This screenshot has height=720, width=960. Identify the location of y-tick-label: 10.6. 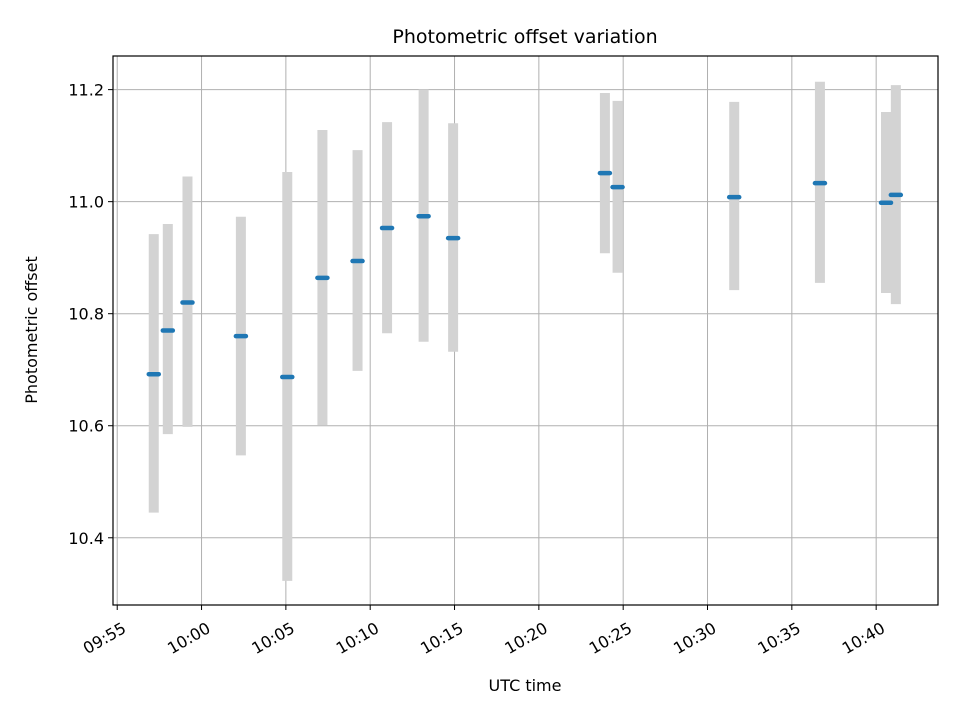
(86, 426).